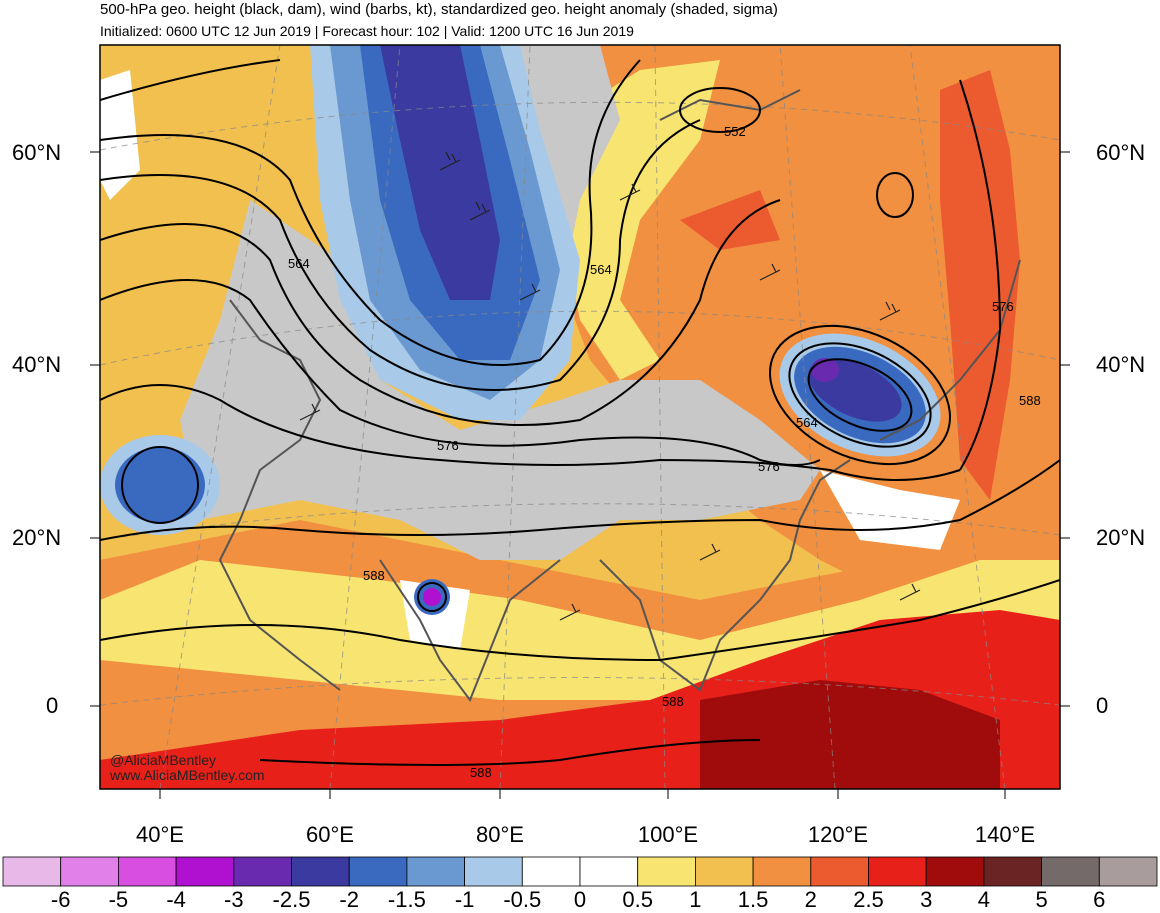 The height and width of the screenshot is (913, 1160). I want to click on colorbar-tick-label: 2.5, so click(868, 899).